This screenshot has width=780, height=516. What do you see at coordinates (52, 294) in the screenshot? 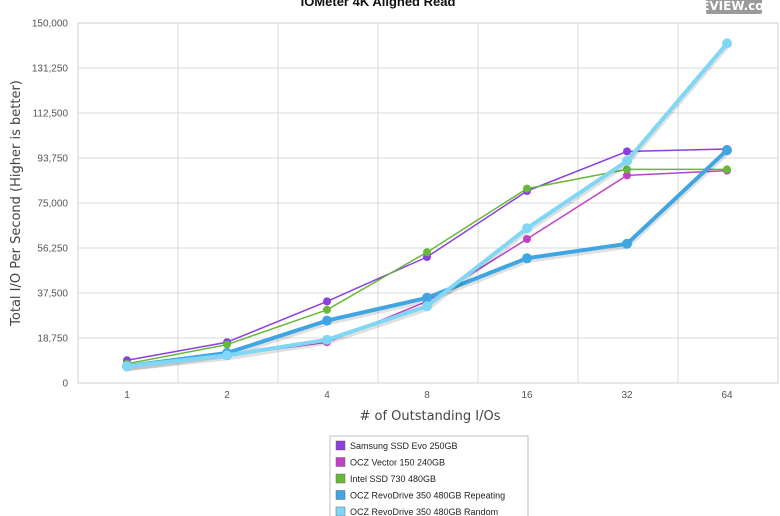
I see `y-tick-label: 37,500` at bounding box center [52, 294].